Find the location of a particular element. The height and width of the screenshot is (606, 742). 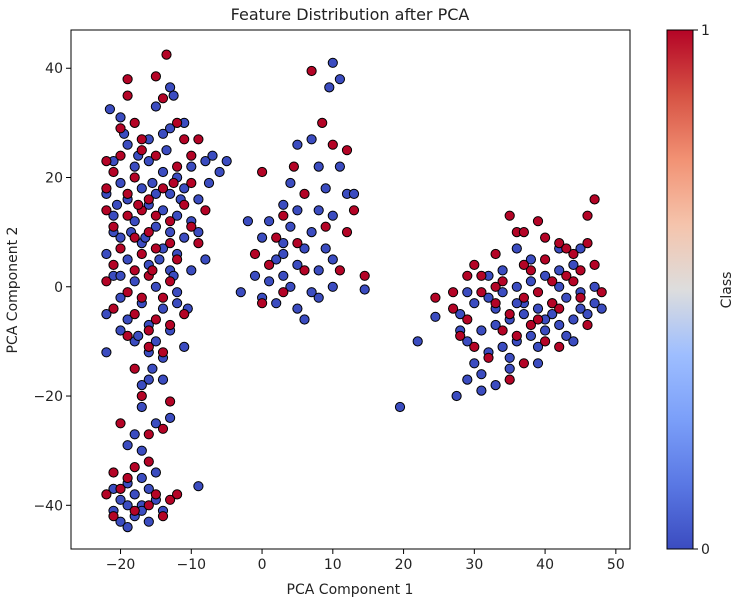

x-tick-label: 40 is located at coordinates (545, 565).